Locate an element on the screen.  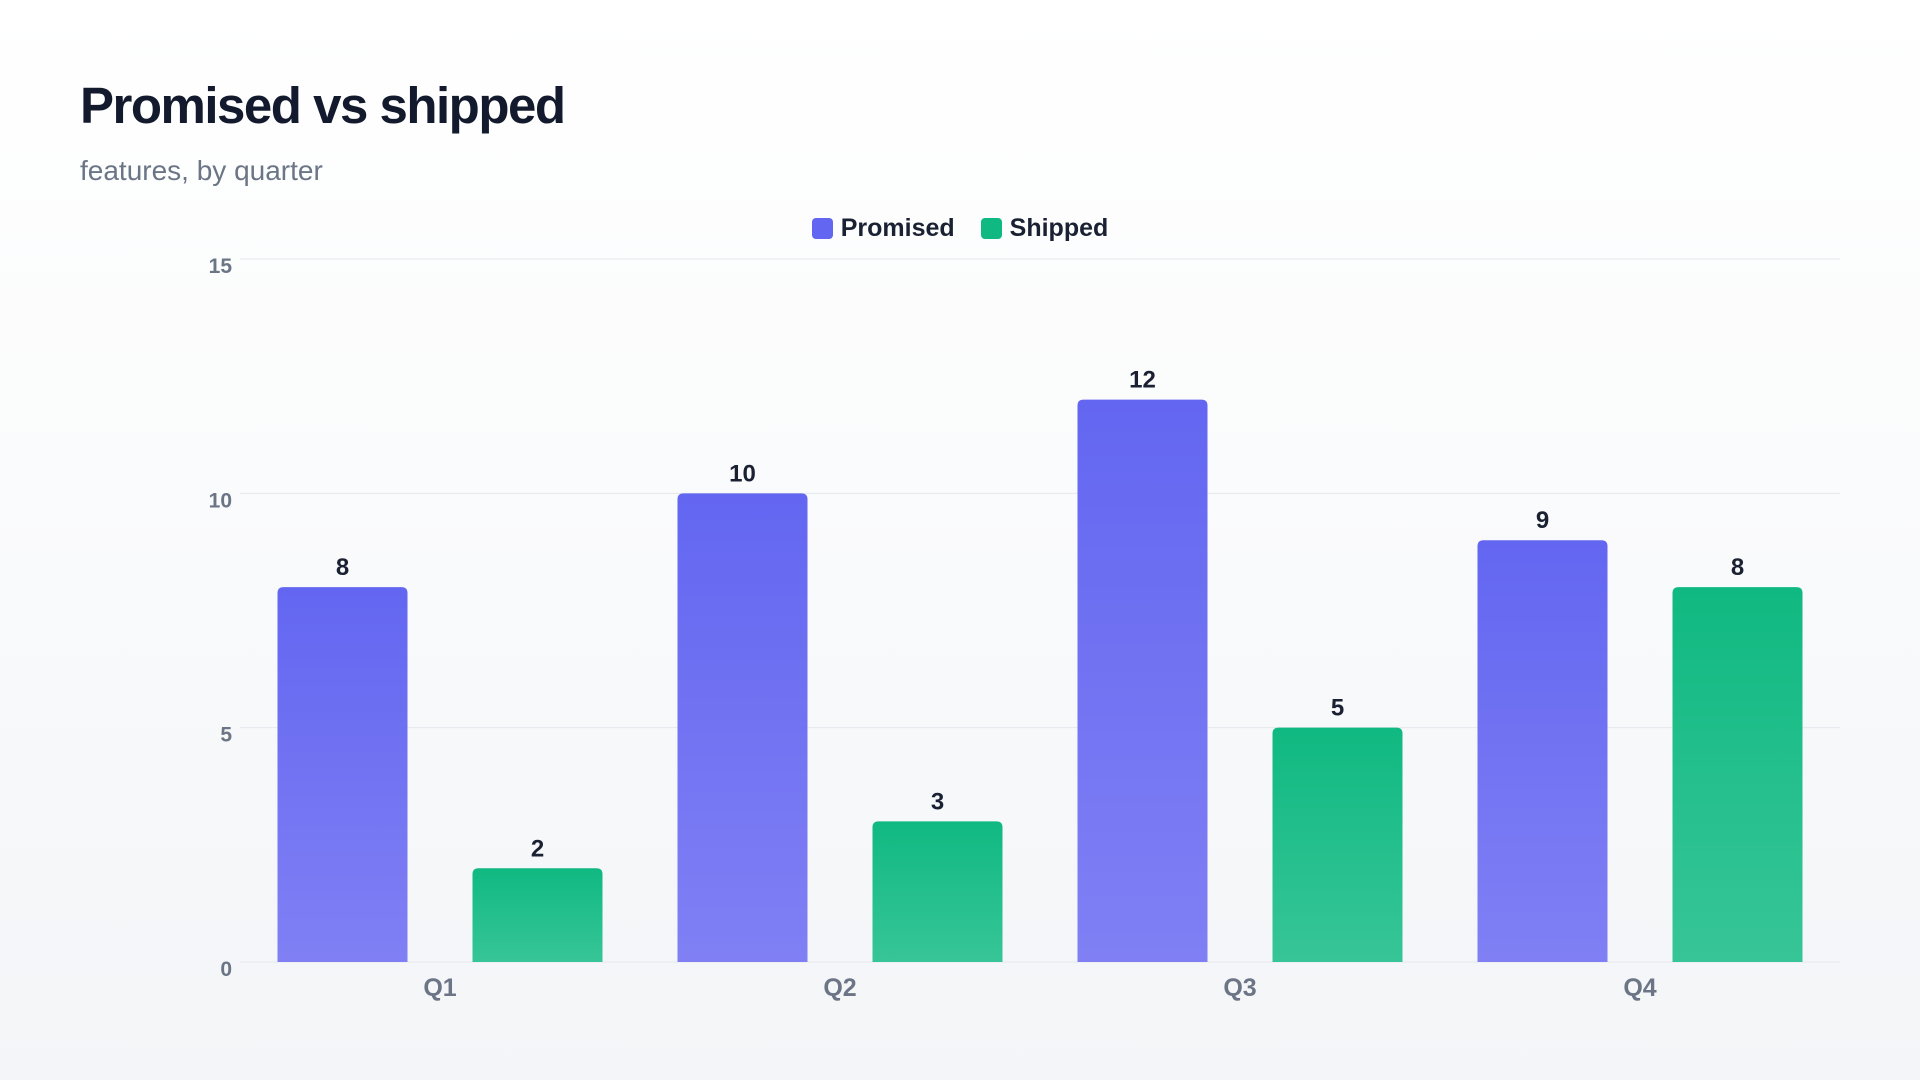
data-label-shipped-q2: 3 is located at coordinates (937, 801).